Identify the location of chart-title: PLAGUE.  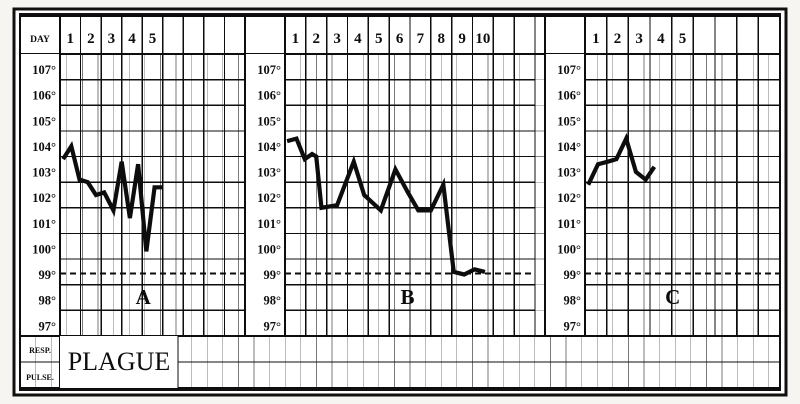
(119, 361).